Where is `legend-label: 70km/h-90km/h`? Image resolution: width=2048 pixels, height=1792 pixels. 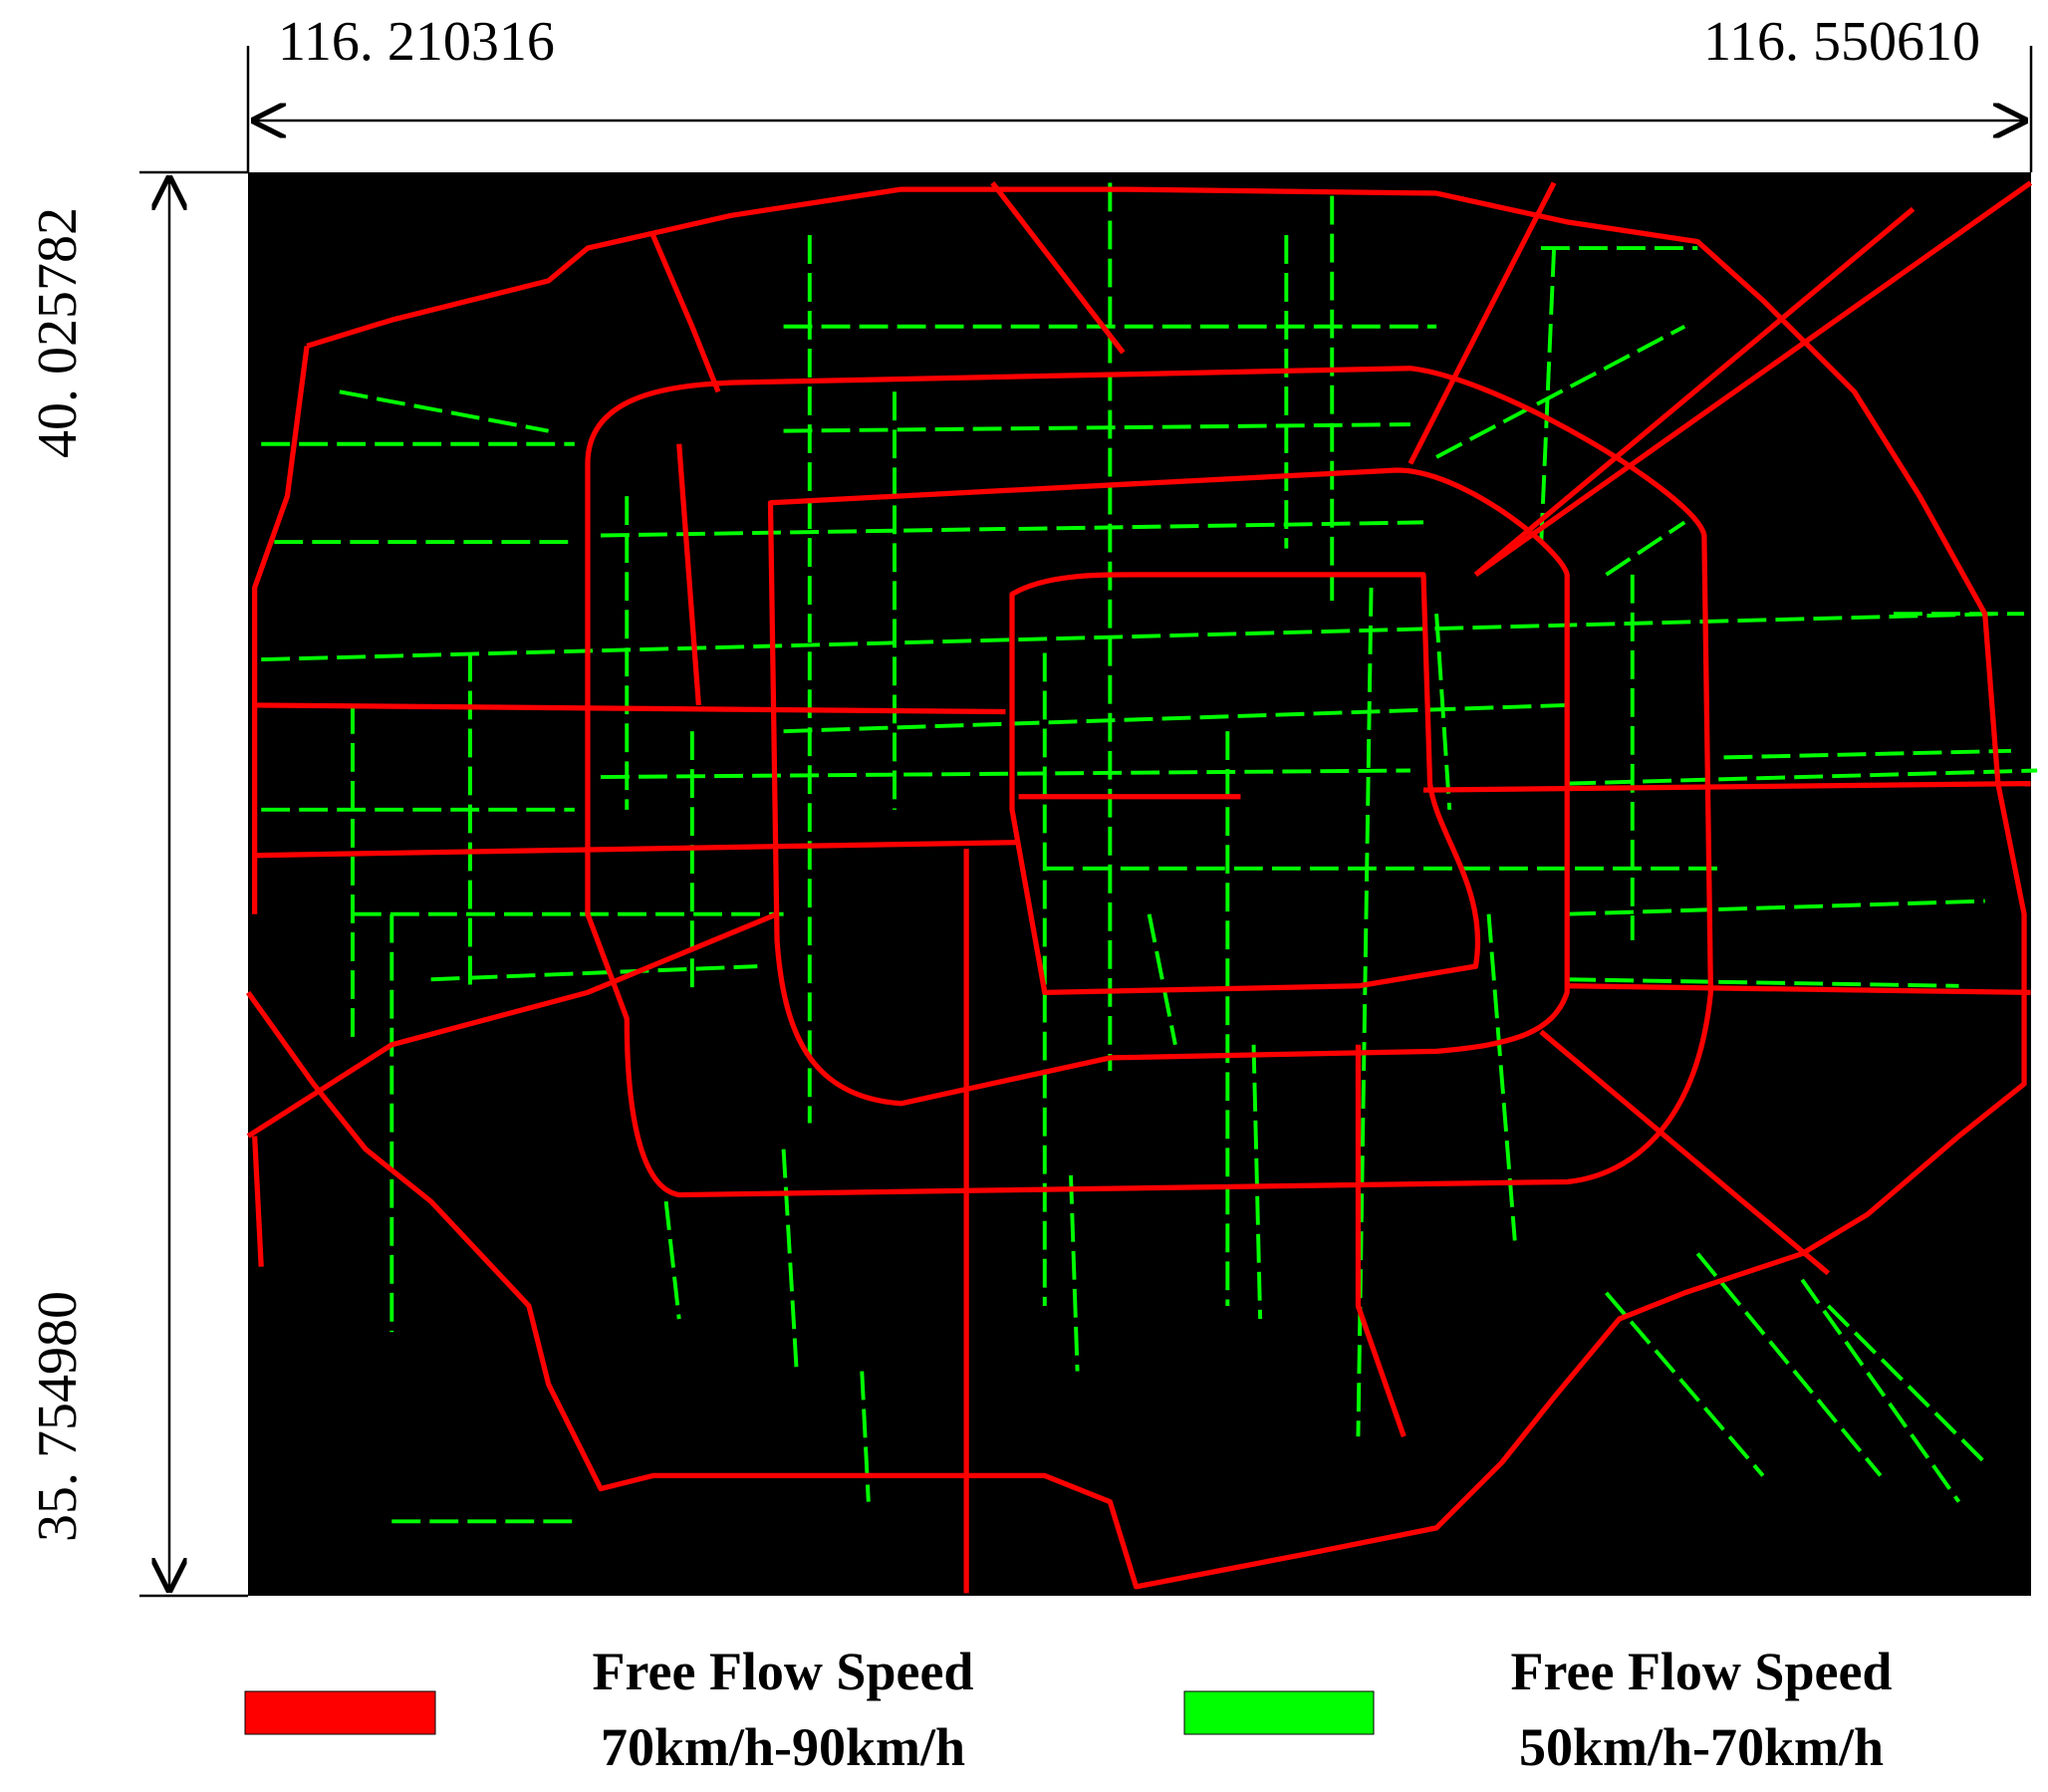
legend-label: 70km/h-90km/h is located at coordinates (783, 1747).